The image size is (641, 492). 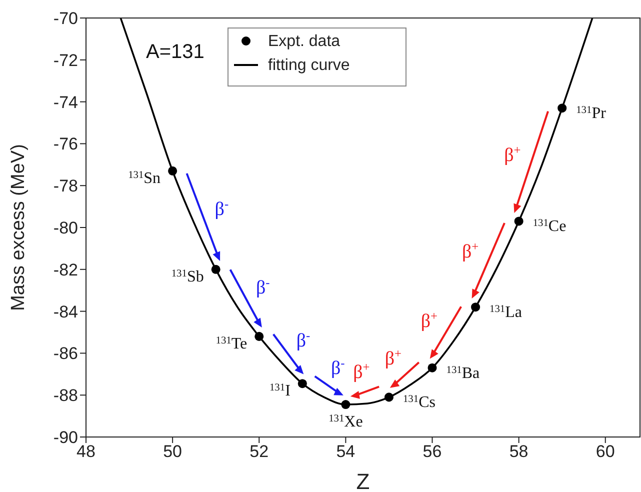 I want to click on x-tick-label: 60, so click(x=605, y=452).